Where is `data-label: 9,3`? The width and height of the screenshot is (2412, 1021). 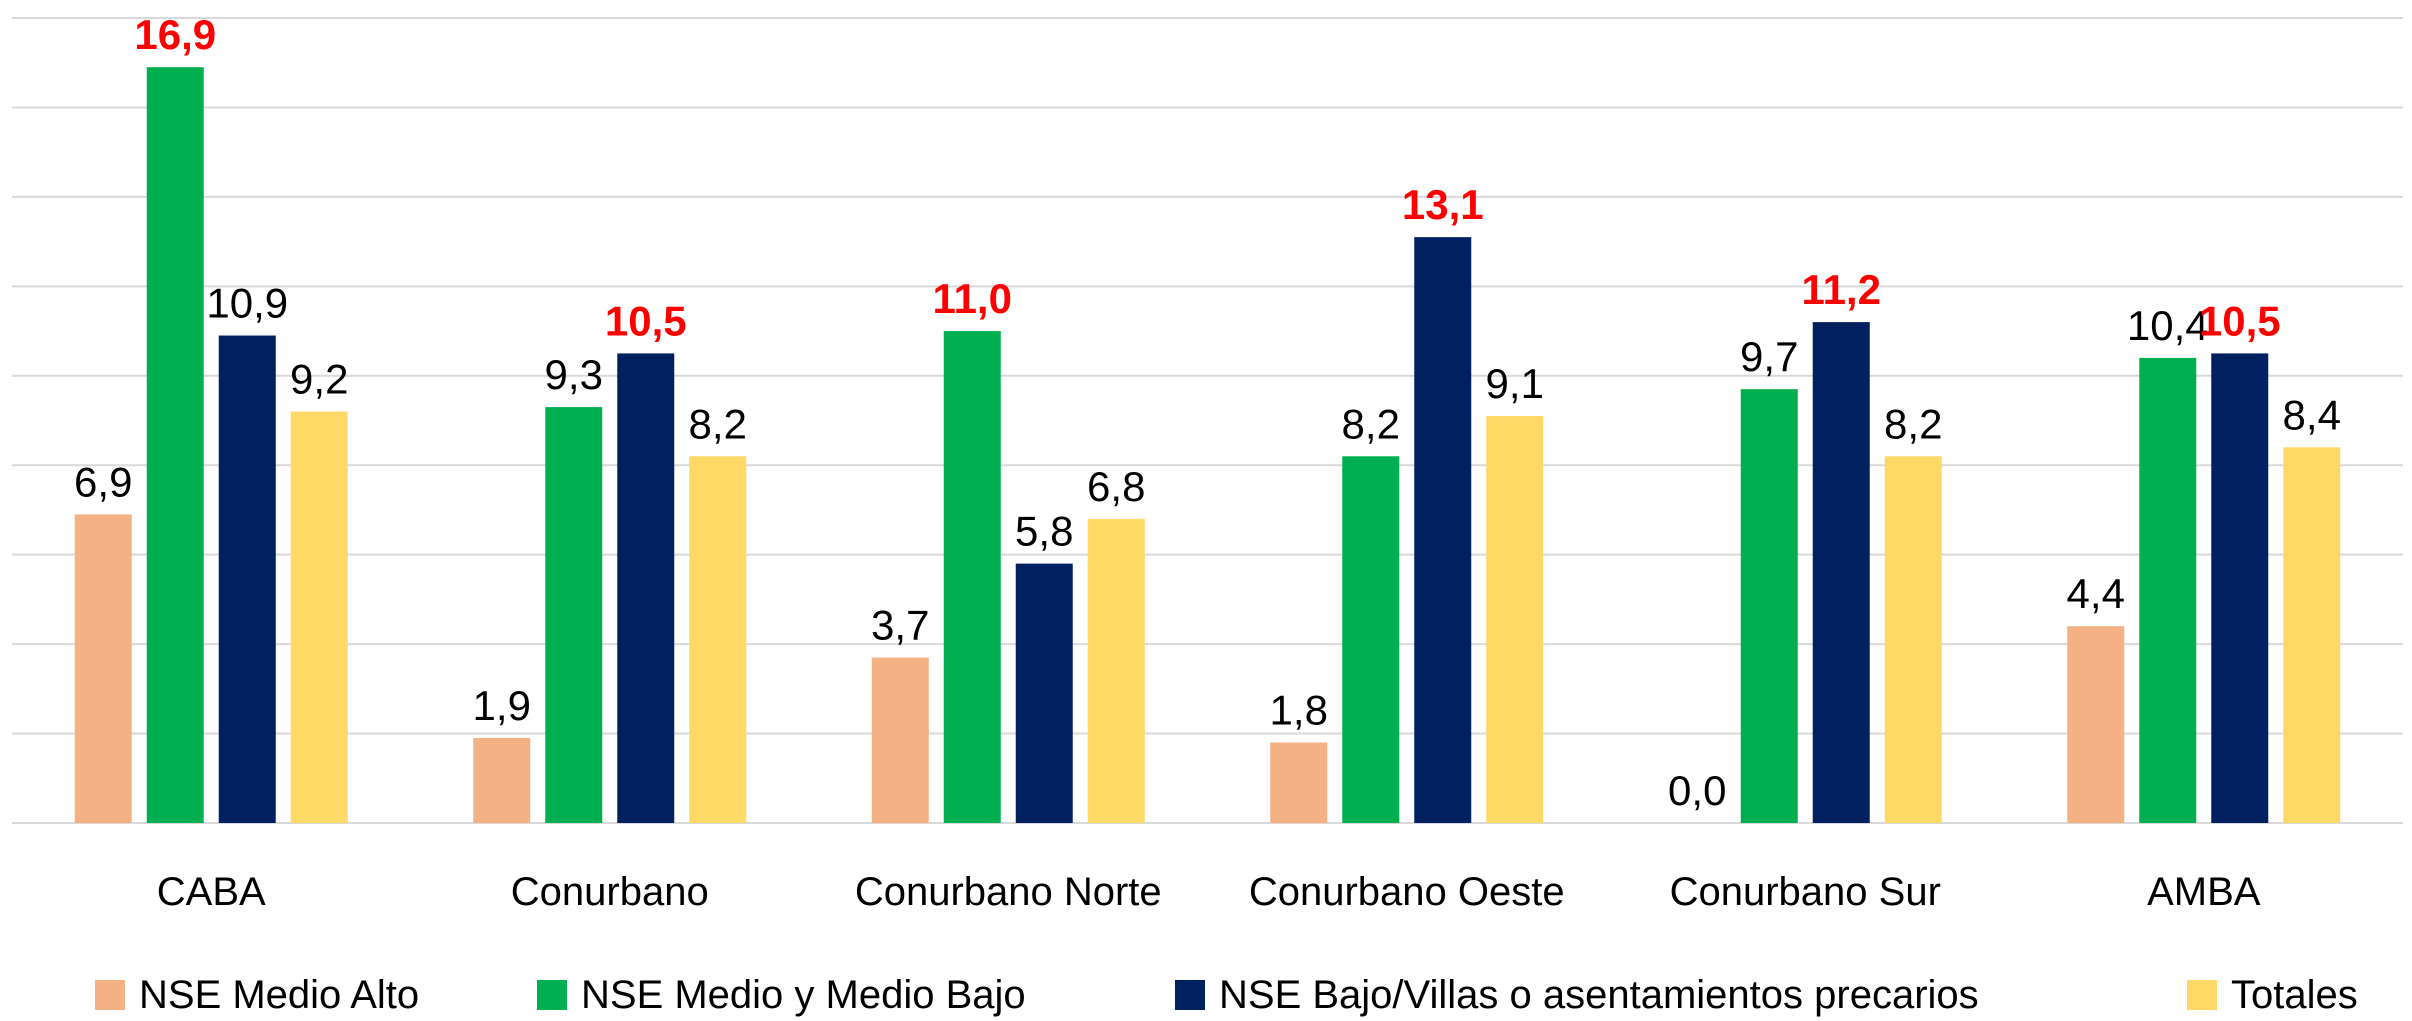 data-label: 9,3 is located at coordinates (574, 374).